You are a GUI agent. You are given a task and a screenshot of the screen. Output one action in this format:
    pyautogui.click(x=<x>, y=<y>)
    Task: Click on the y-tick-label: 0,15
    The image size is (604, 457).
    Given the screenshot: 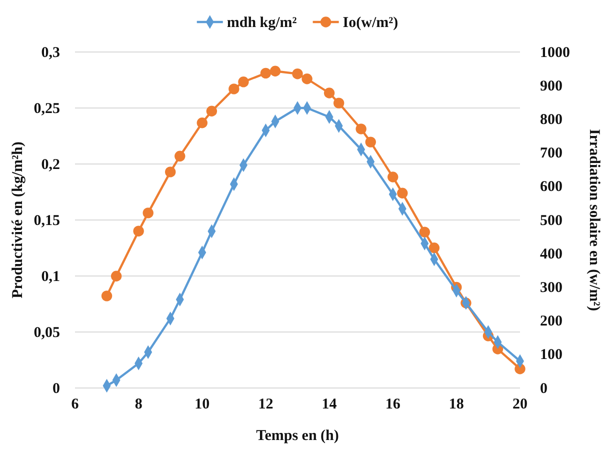 What is the action you would take?
    pyautogui.click(x=47, y=220)
    